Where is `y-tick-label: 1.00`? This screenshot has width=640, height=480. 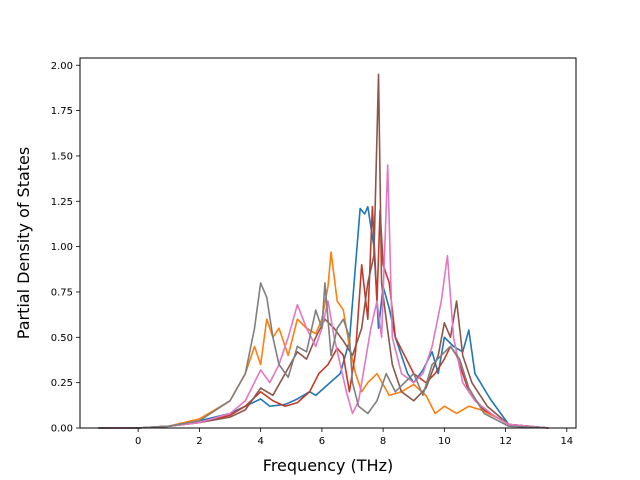
y-tick-label: 1.00 is located at coordinates (62, 247).